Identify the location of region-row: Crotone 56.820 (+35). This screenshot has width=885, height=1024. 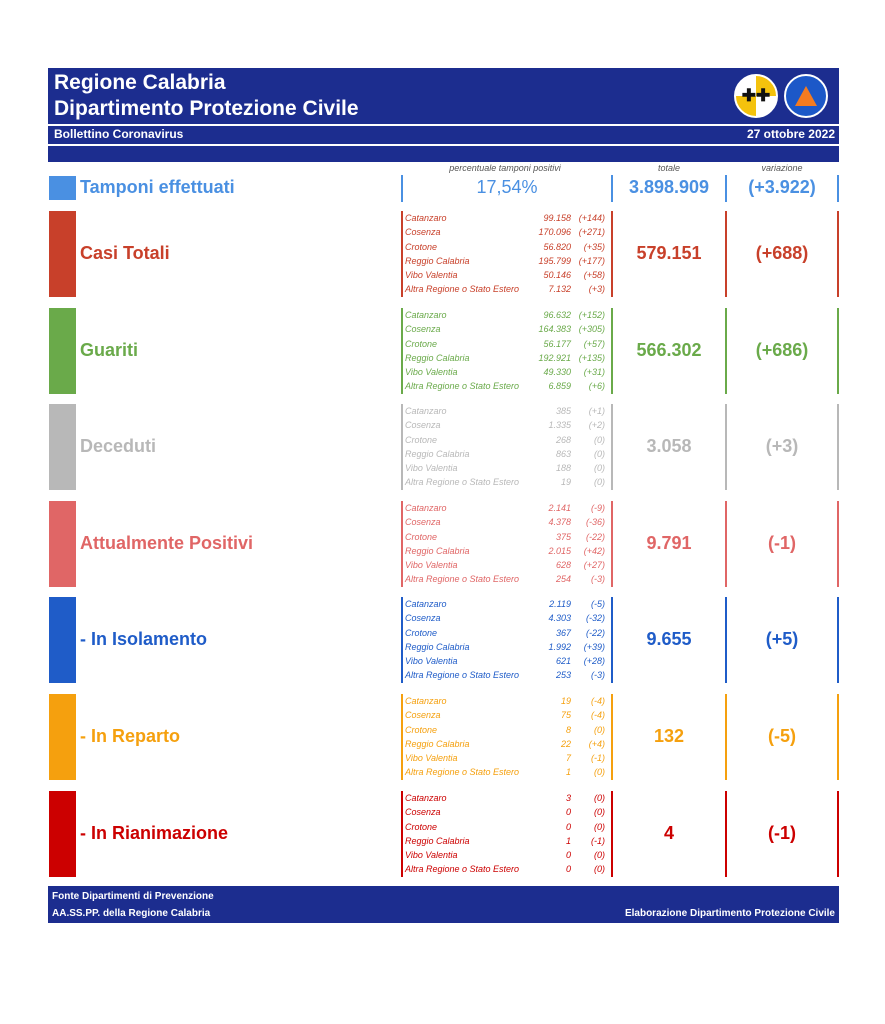
(505, 247).